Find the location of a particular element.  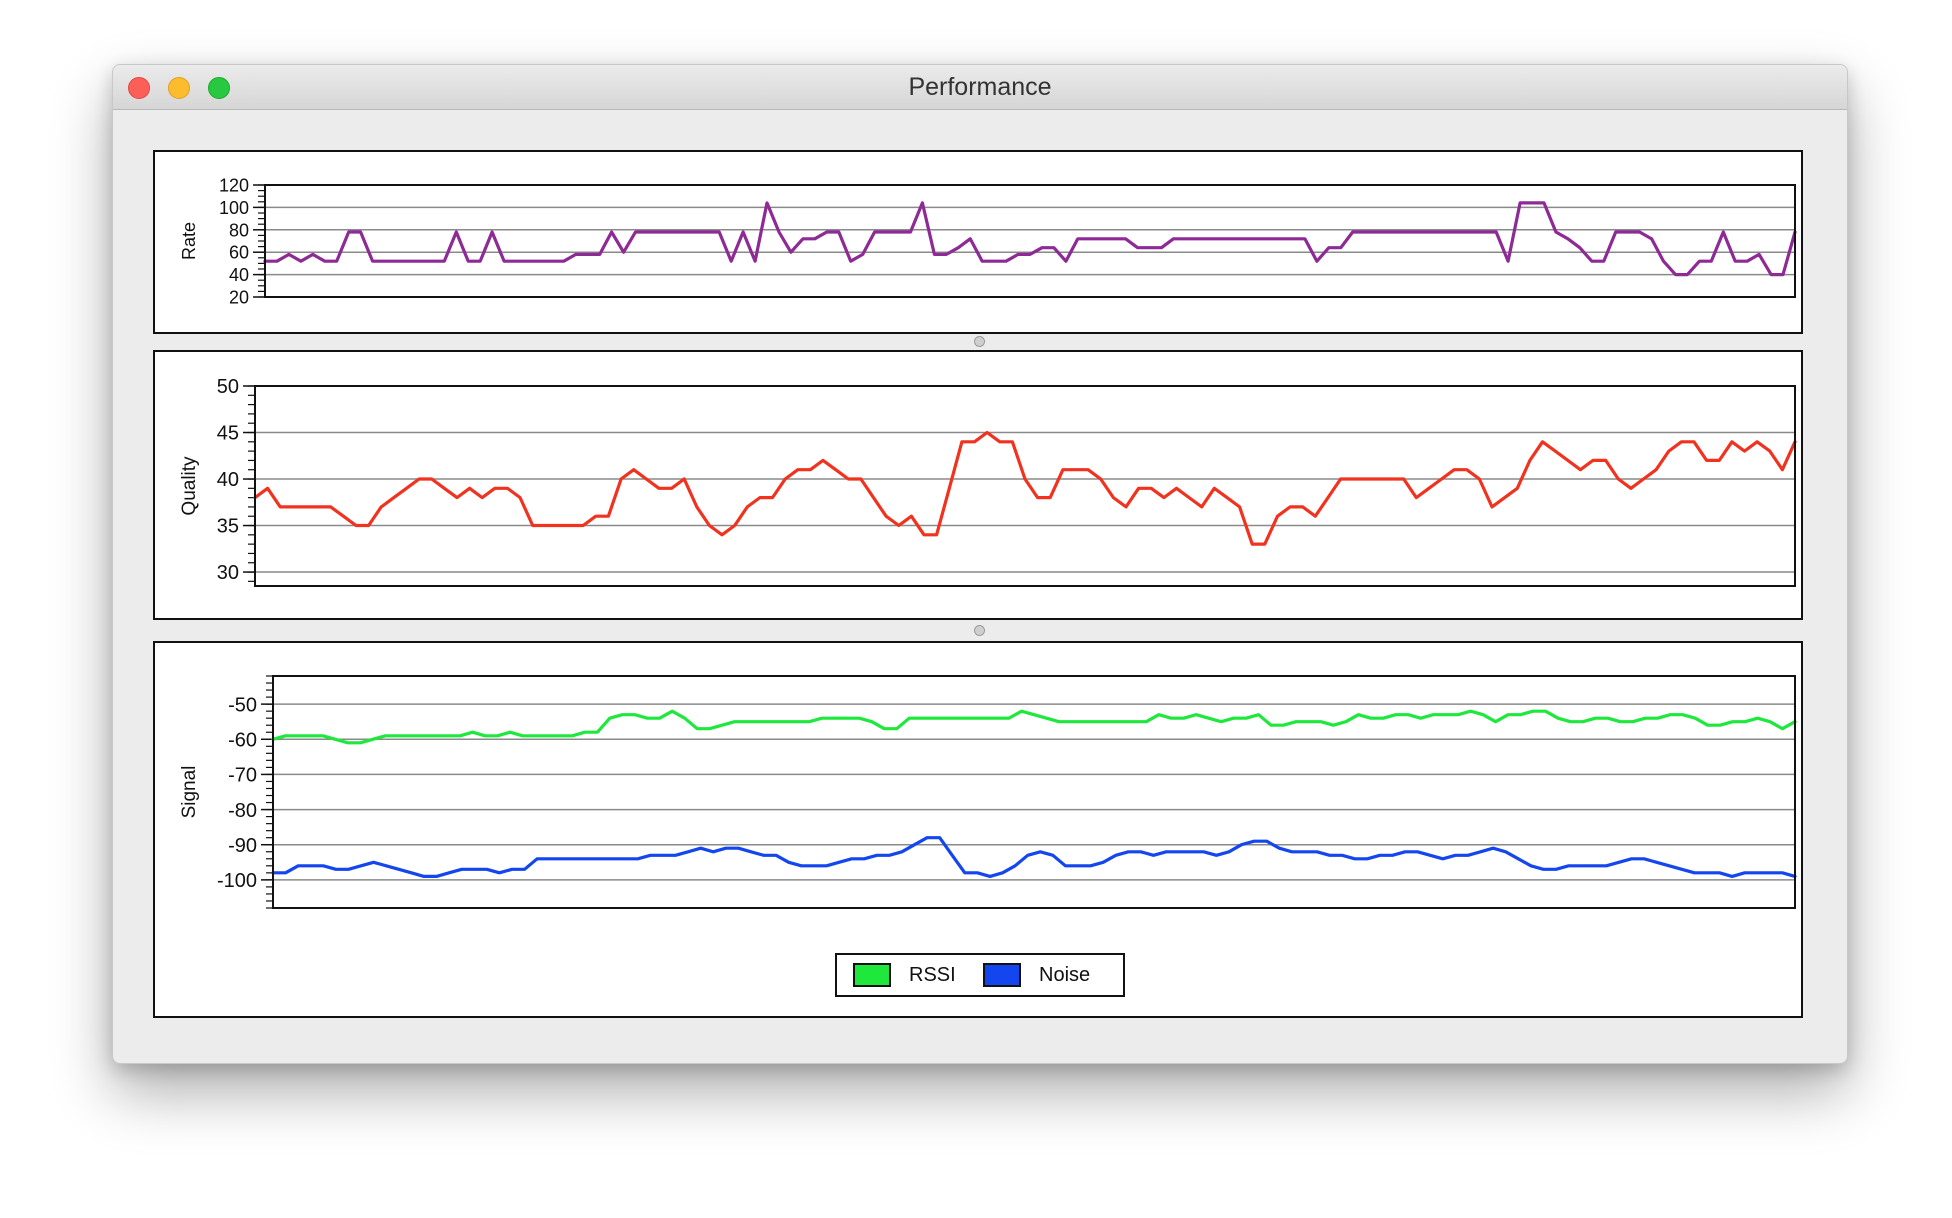

quality-series-line-quality is located at coordinates (1025, 488).